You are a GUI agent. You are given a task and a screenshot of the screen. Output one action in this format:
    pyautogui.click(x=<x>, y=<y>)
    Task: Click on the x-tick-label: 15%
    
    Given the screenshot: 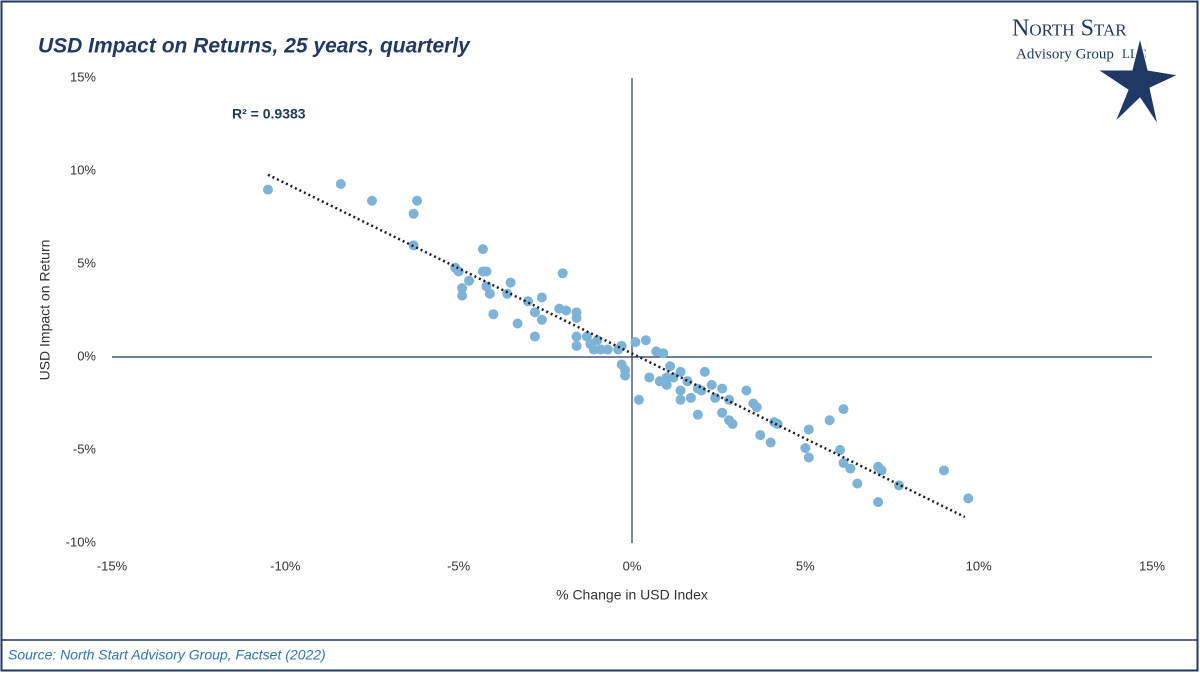 What is the action you would take?
    pyautogui.click(x=1152, y=565)
    